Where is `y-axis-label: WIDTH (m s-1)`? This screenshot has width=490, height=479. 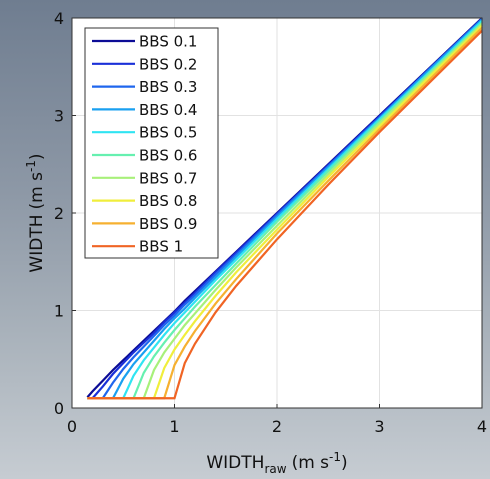 y-axis-label: WIDTH (m s-1) is located at coordinates (35, 212).